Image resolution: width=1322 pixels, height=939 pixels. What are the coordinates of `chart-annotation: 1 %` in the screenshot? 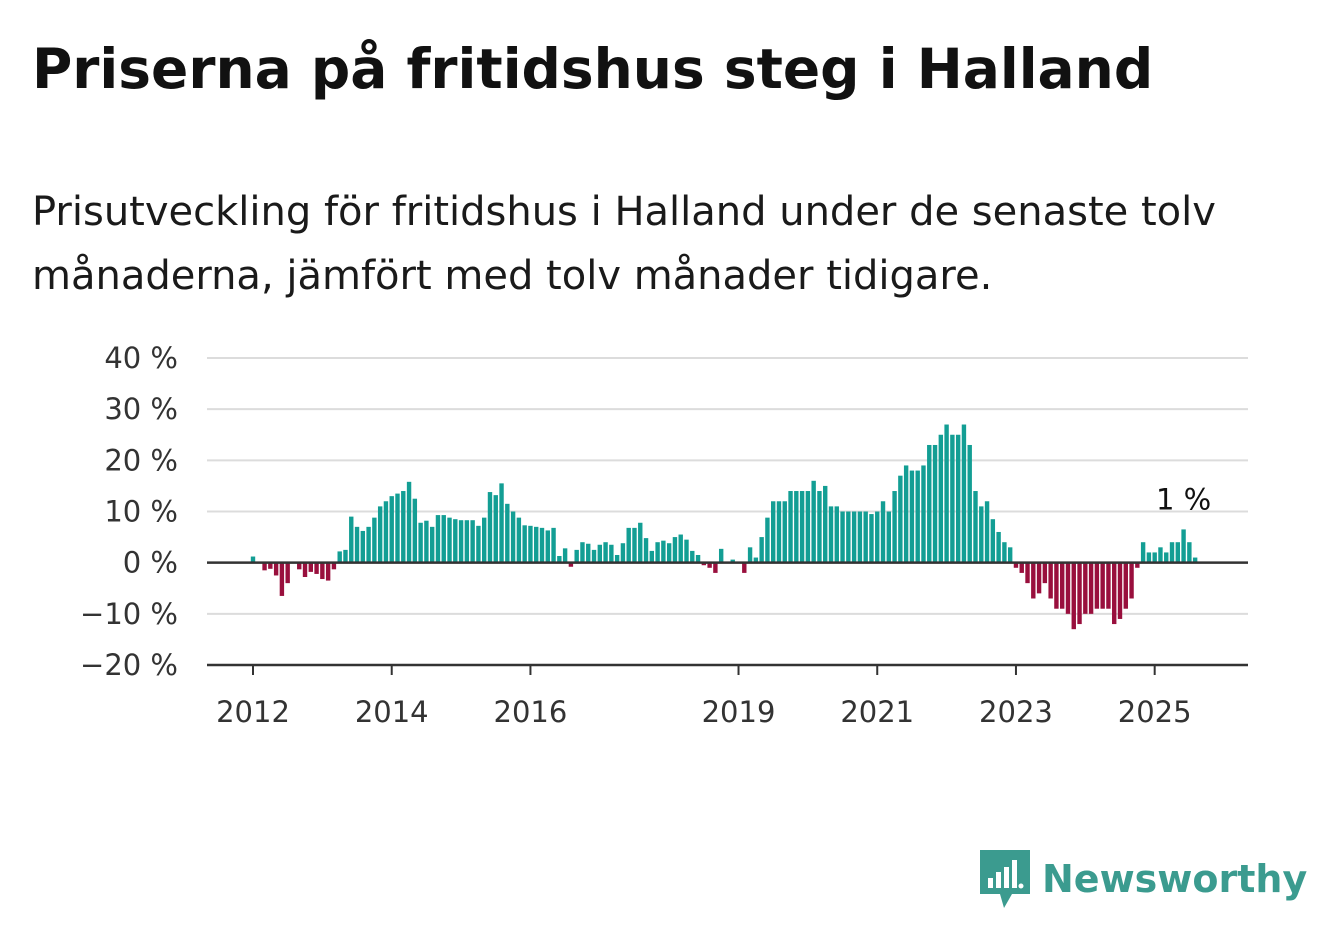 It's located at (1183, 499).